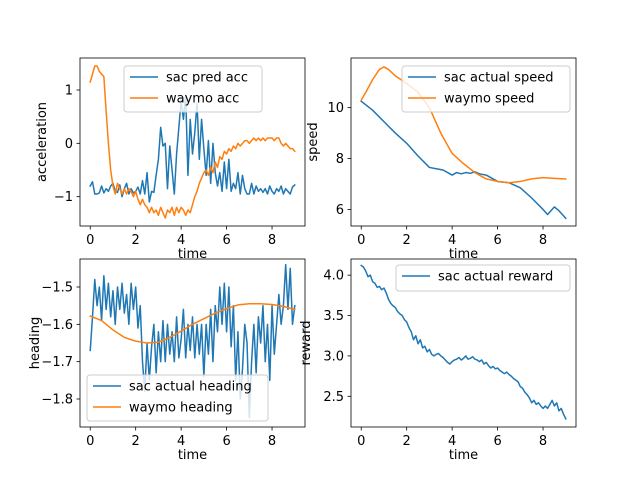 The image size is (640, 480). What do you see at coordinates (35, 343) in the screenshot?
I see `y-axis-label: heading` at bounding box center [35, 343].